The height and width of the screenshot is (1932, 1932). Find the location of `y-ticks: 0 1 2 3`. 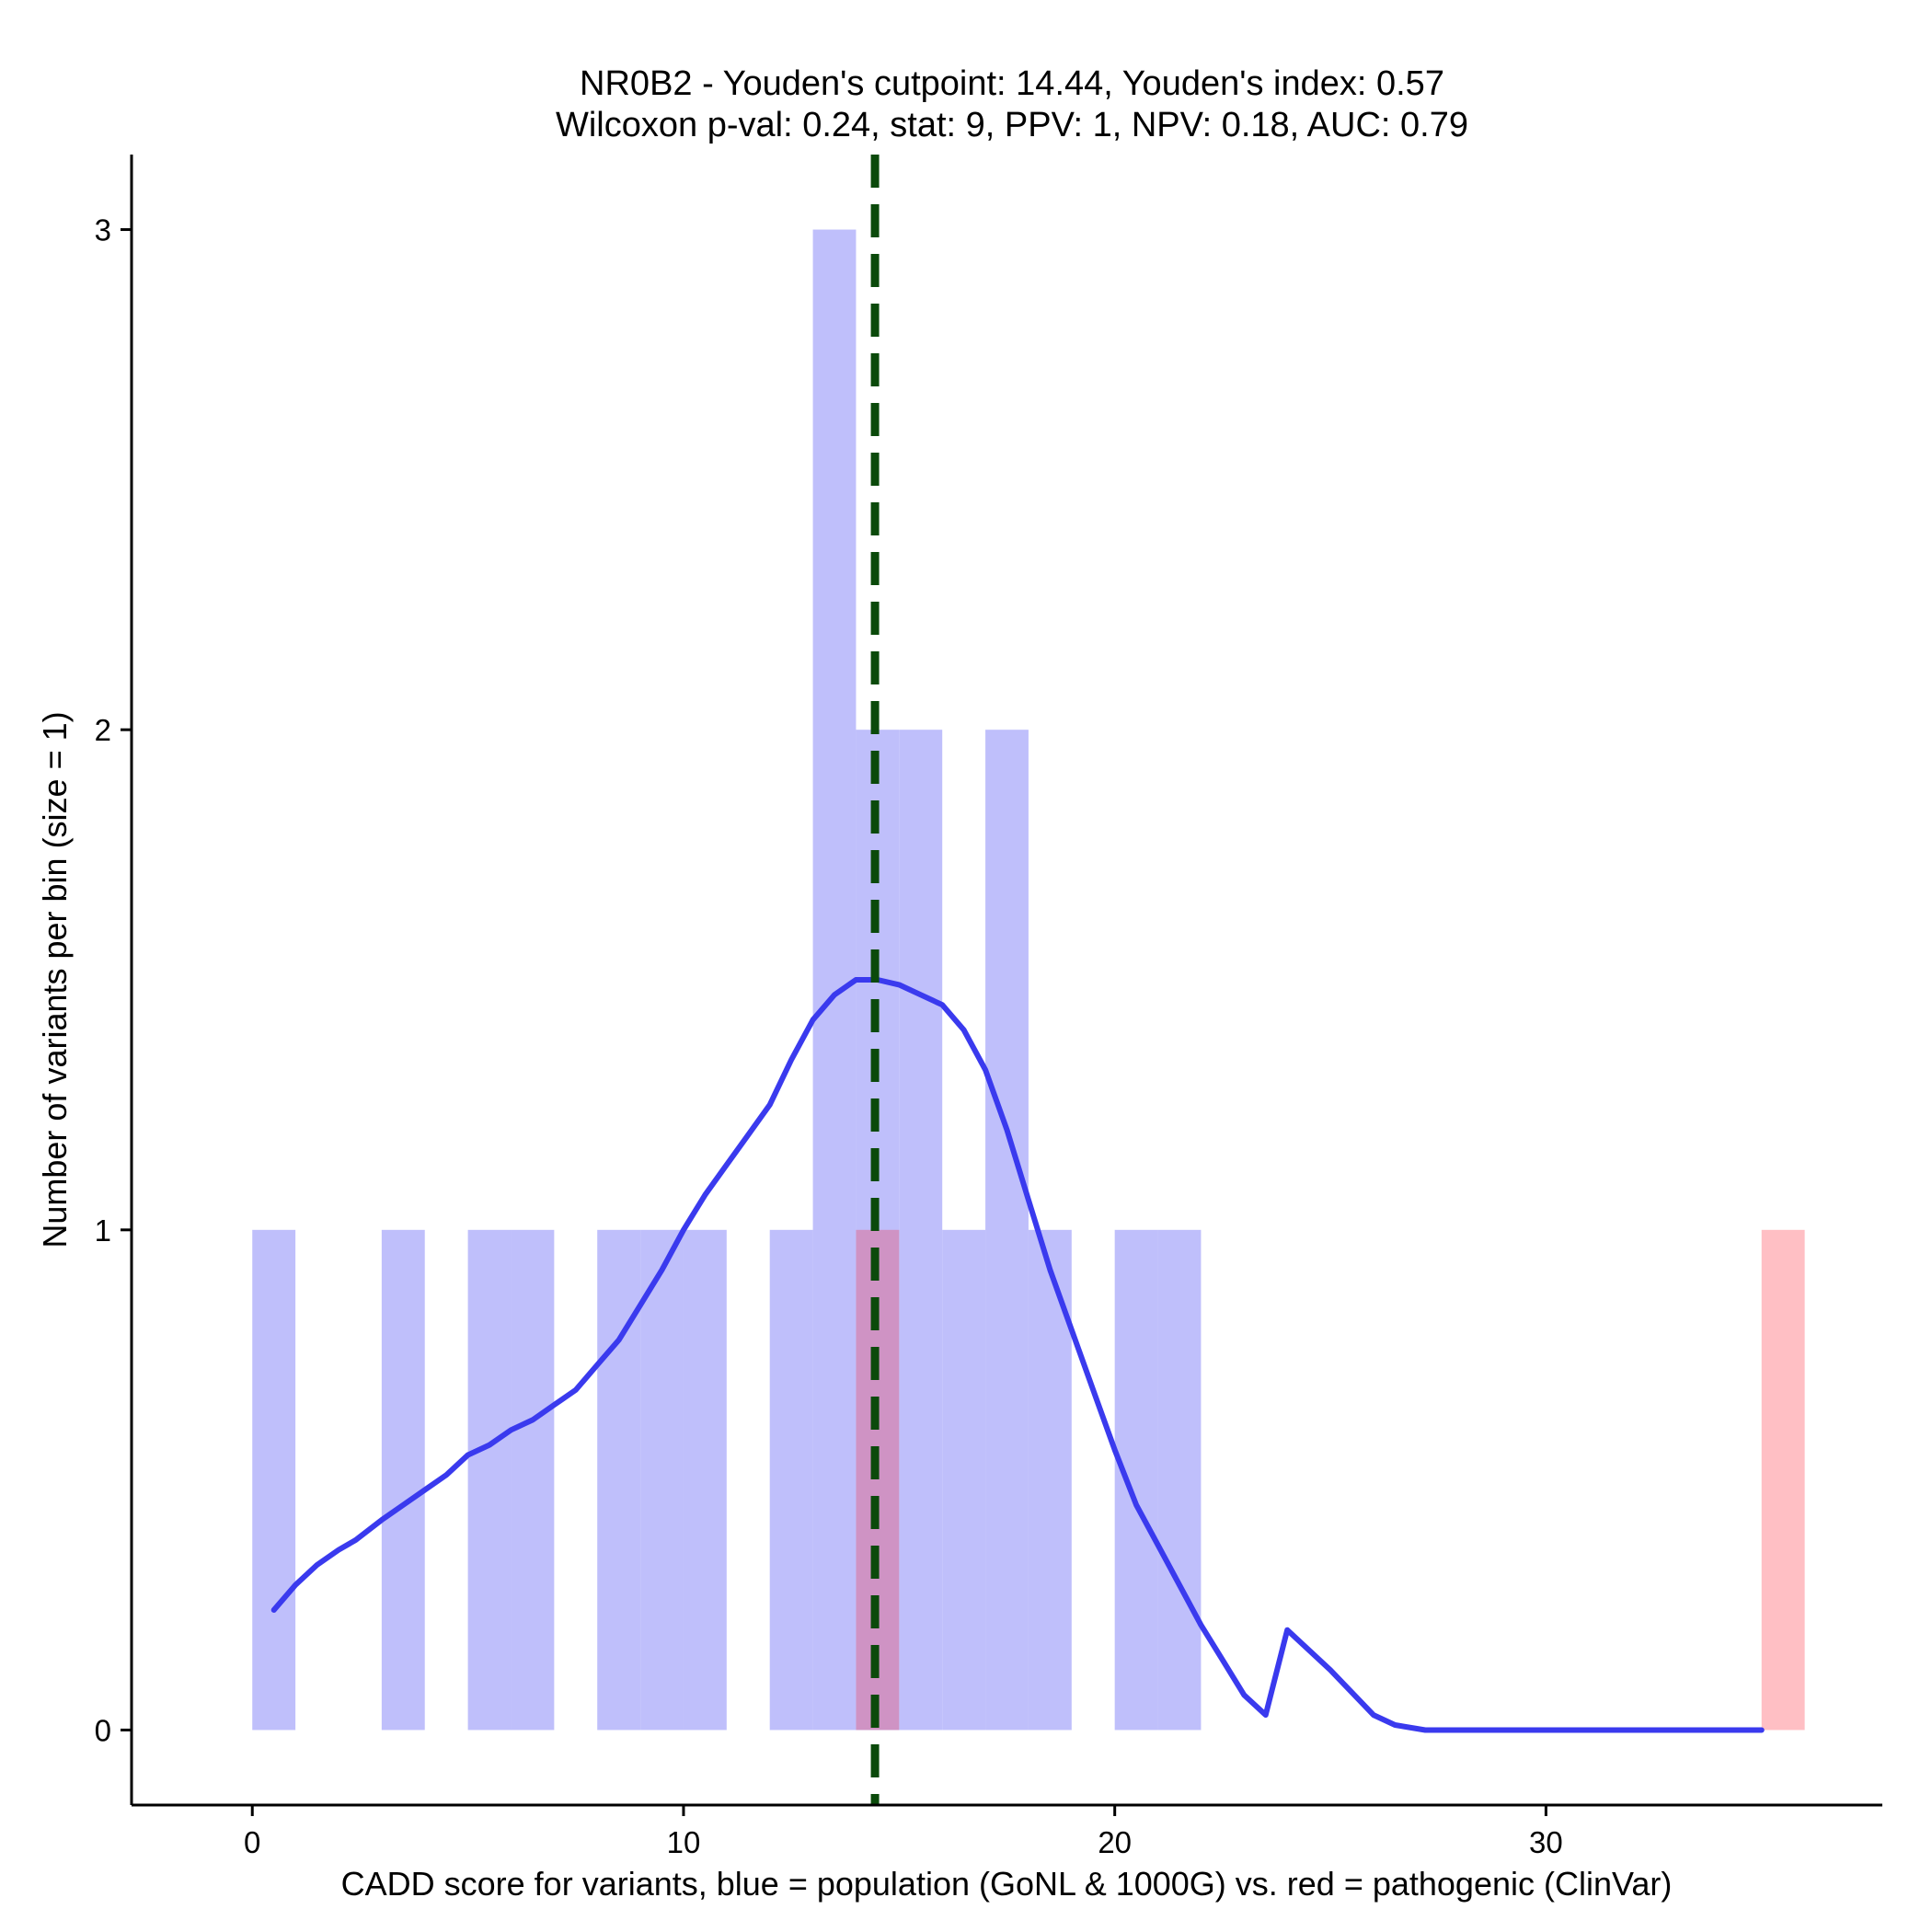

y-ticks: 0 1 2 3 is located at coordinates (113, 980).